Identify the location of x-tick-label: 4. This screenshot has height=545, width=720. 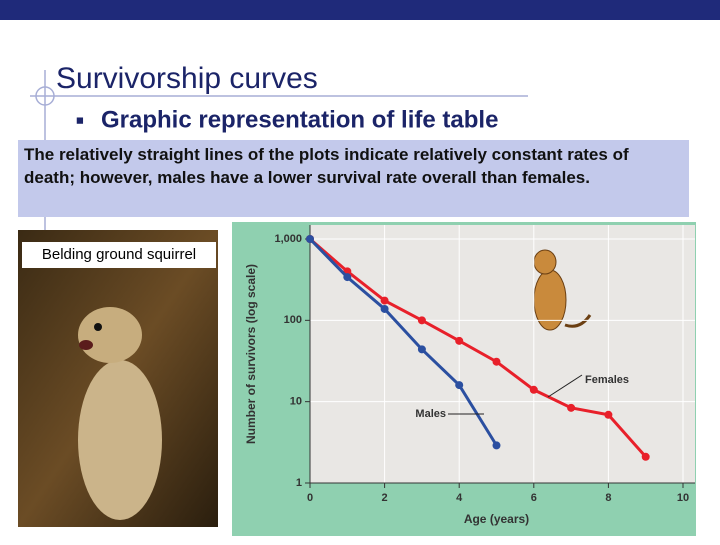
(459, 498).